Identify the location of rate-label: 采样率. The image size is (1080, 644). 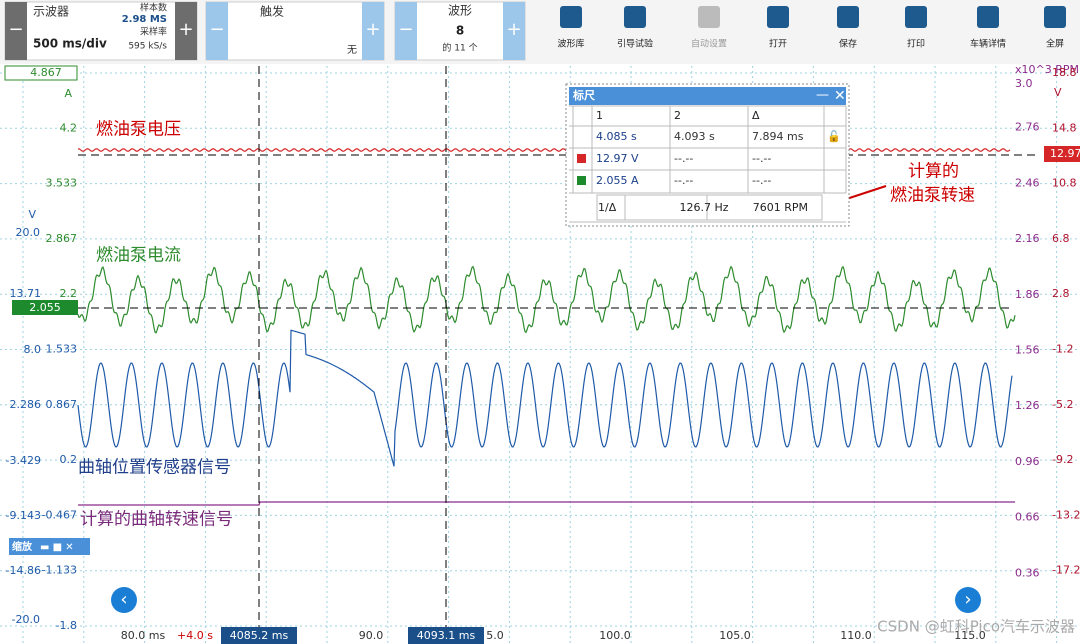
(153, 32).